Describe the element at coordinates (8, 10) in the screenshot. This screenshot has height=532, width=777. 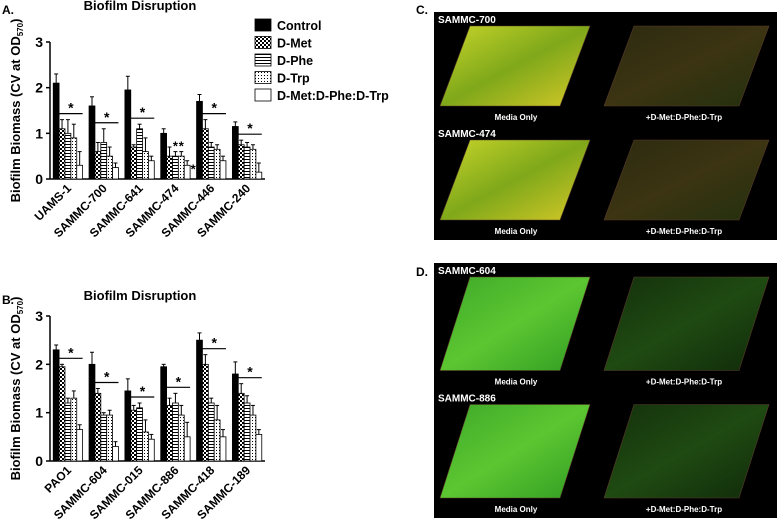
I see `panel-label: A.` at that location.